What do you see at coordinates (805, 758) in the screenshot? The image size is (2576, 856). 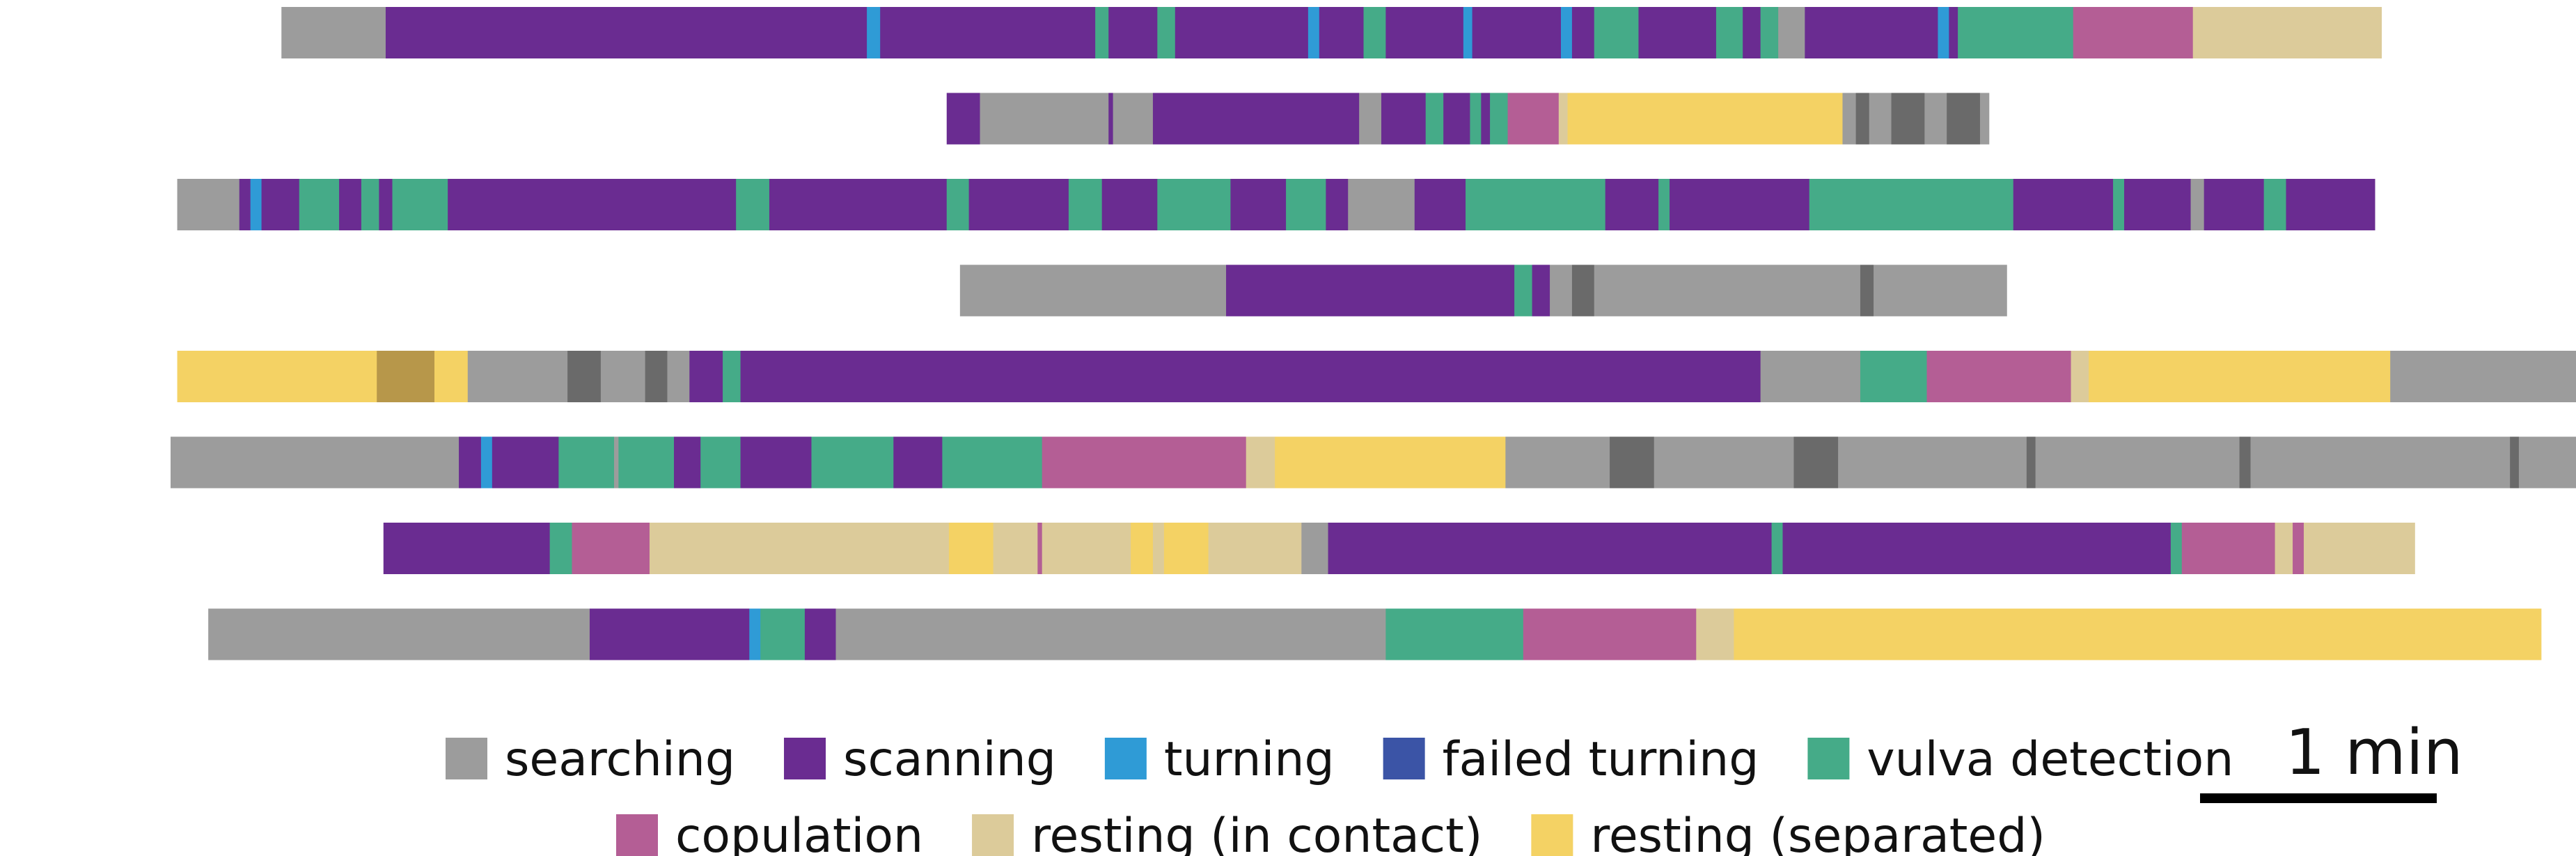 I see `legend-swatch-scanning` at bounding box center [805, 758].